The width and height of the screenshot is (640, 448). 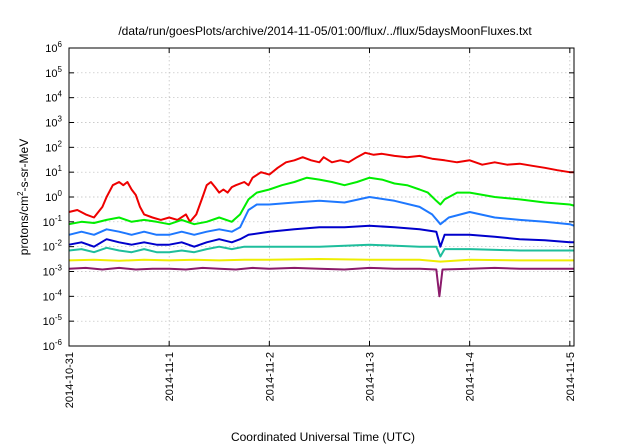 What do you see at coordinates (571, 376) in the screenshot?
I see `x-tick-label: 2014-11-5` at bounding box center [571, 376].